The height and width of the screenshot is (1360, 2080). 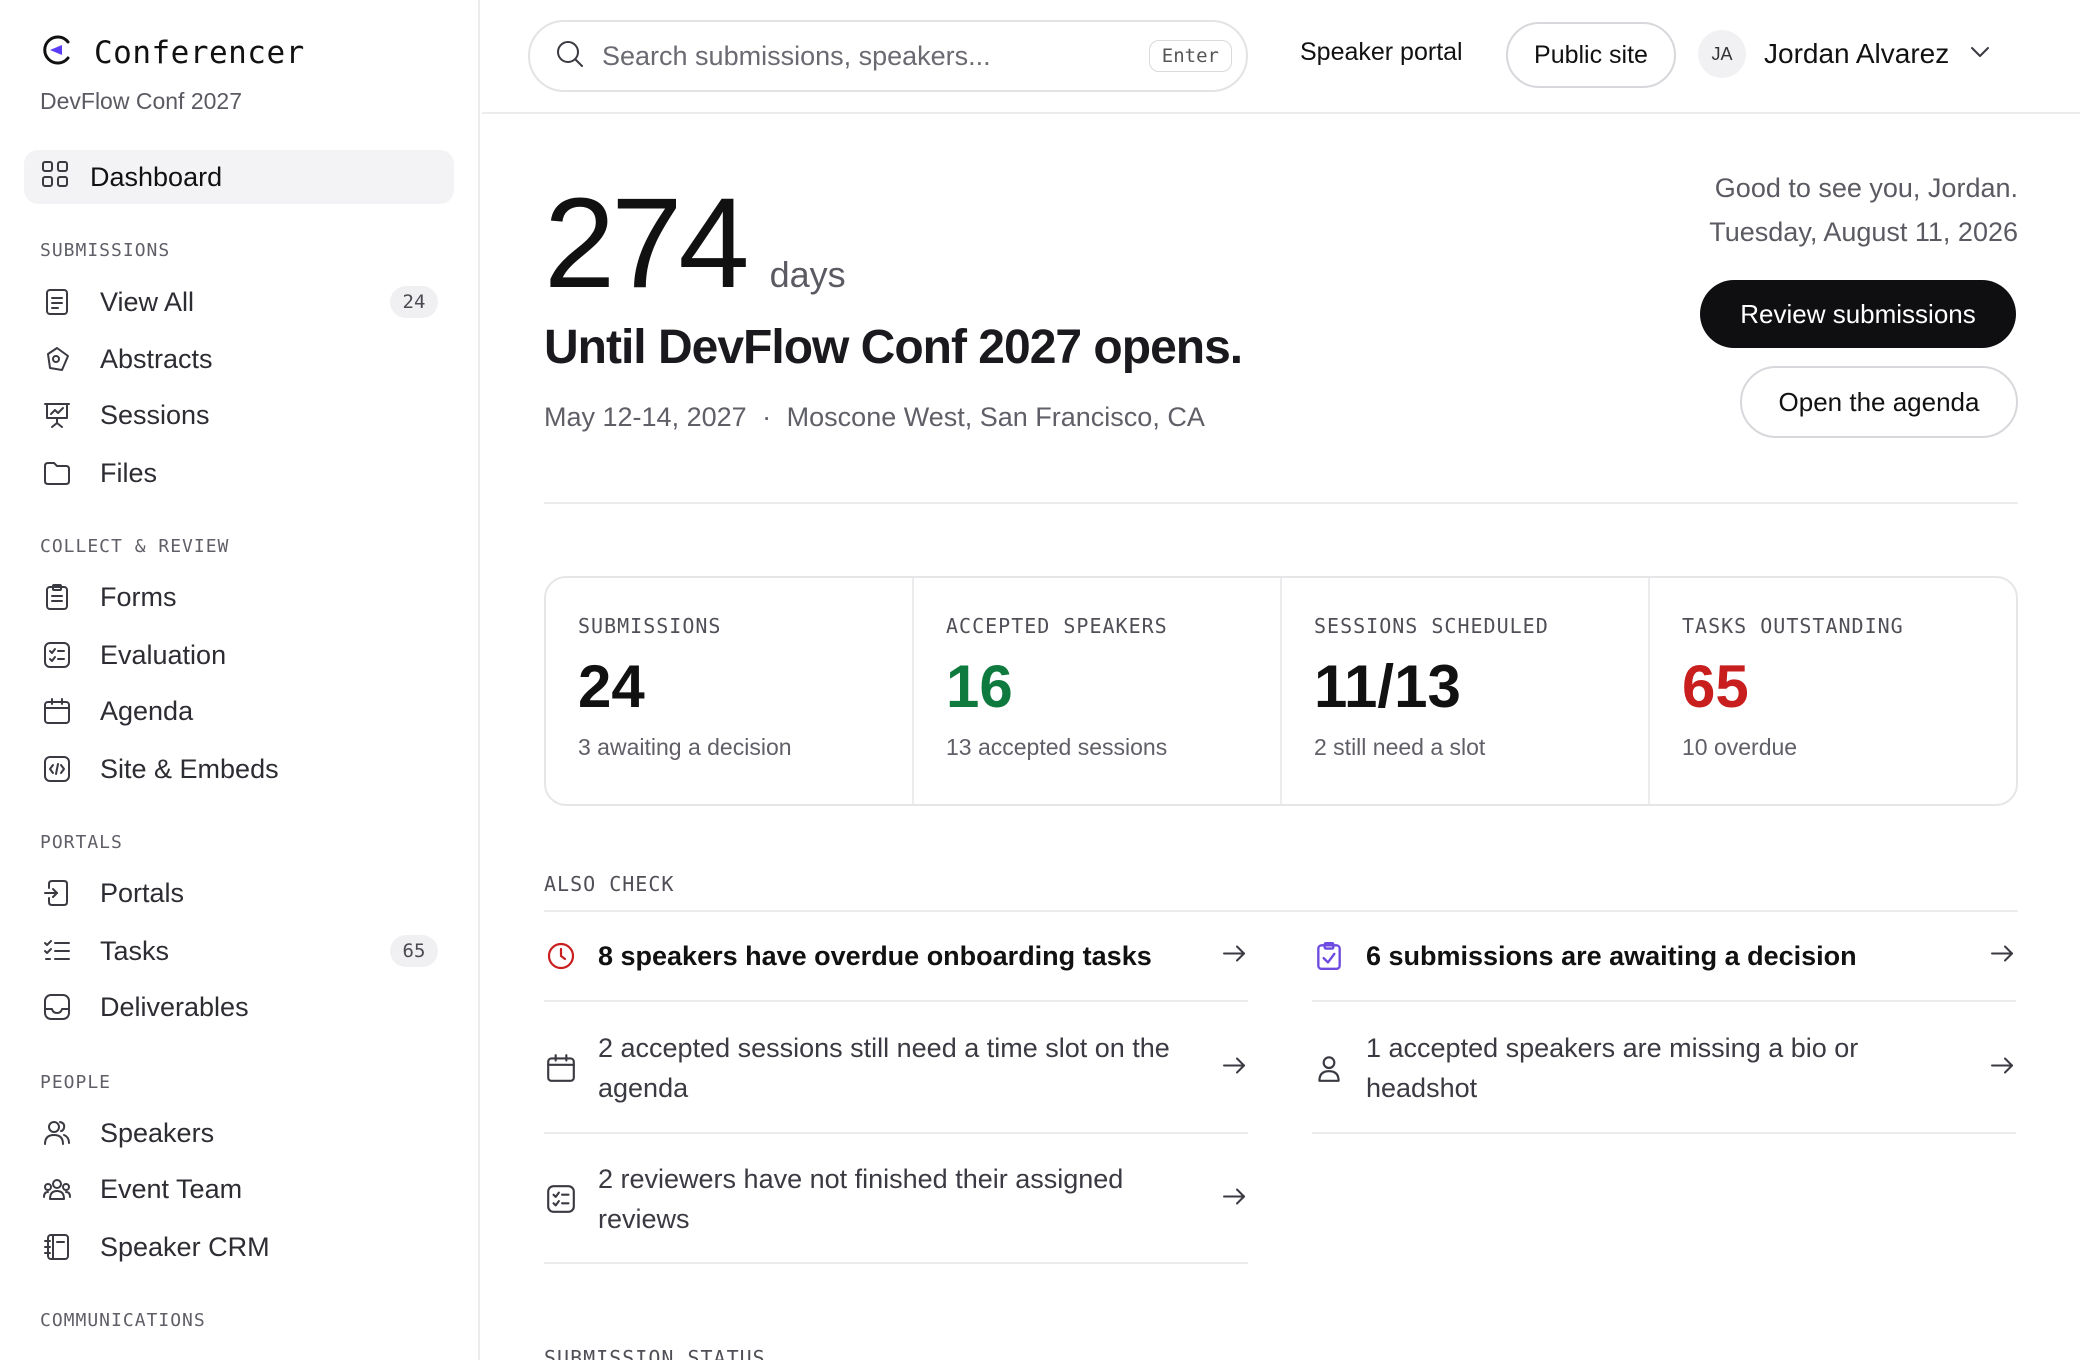 What do you see at coordinates (1980, 54) in the screenshot?
I see `chevron-down-icon` at bounding box center [1980, 54].